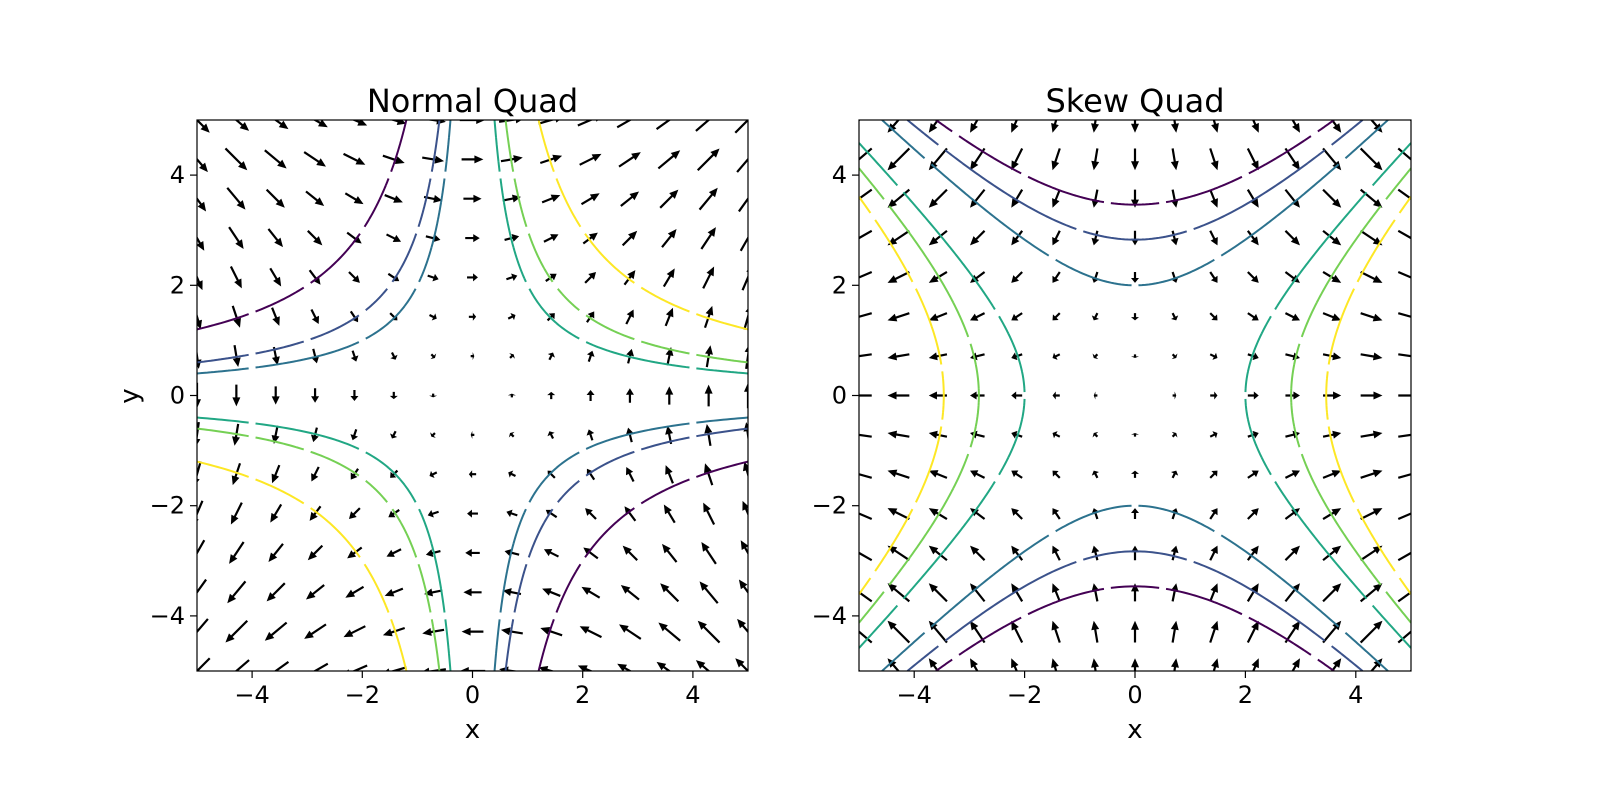 Image resolution: width=1600 pixels, height=800 pixels. Describe the element at coordinates (839, 396) in the screenshot. I see `y-tick-label: 0` at that location.